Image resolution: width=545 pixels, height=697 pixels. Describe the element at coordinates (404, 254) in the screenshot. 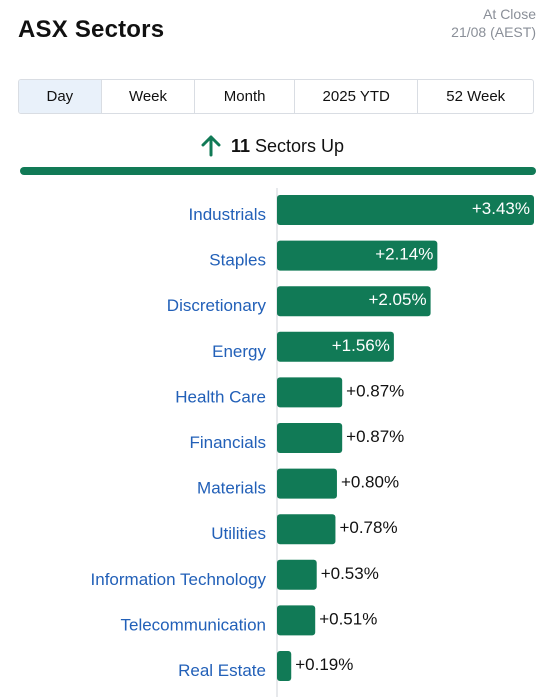

I see `value-label: +2.14%` at that location.